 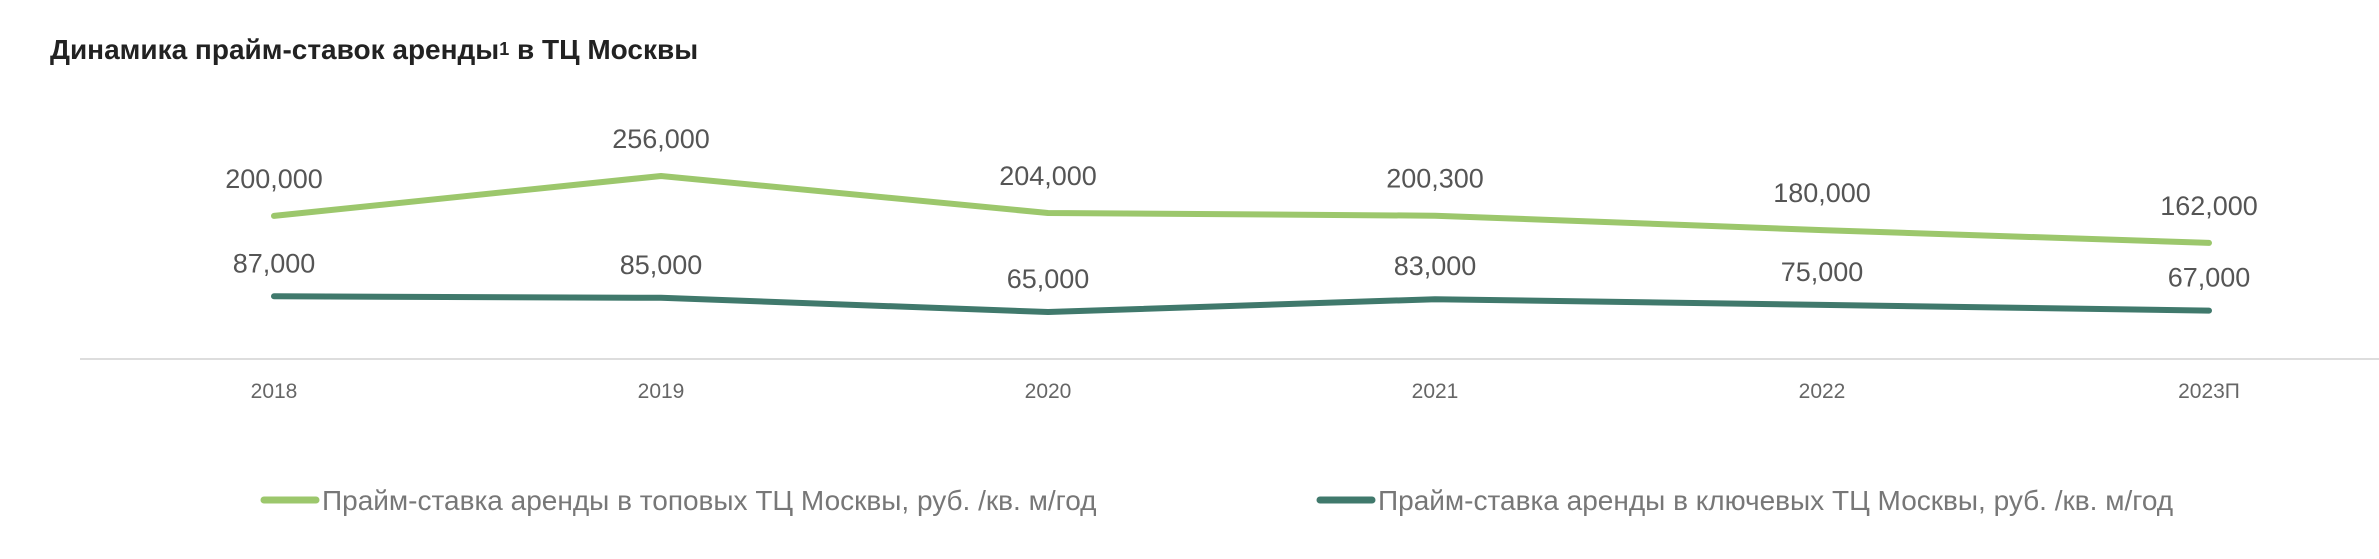 What do you see at coordinates (2209, 206) in the screenshot?
I see `data-label: 162,000` at bounding box center [2209, 206].